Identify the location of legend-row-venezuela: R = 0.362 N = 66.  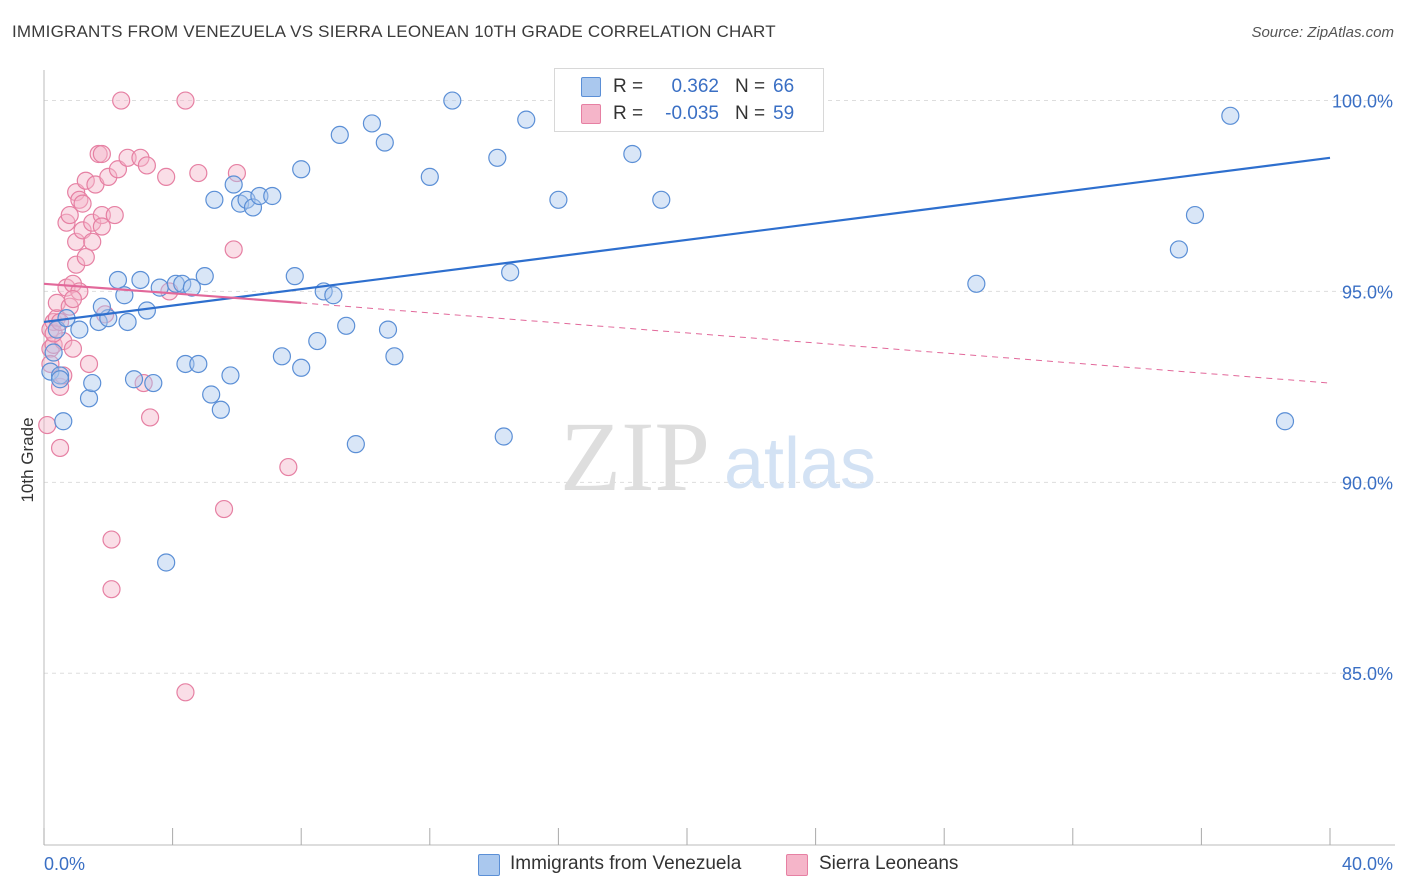
(689, 87).